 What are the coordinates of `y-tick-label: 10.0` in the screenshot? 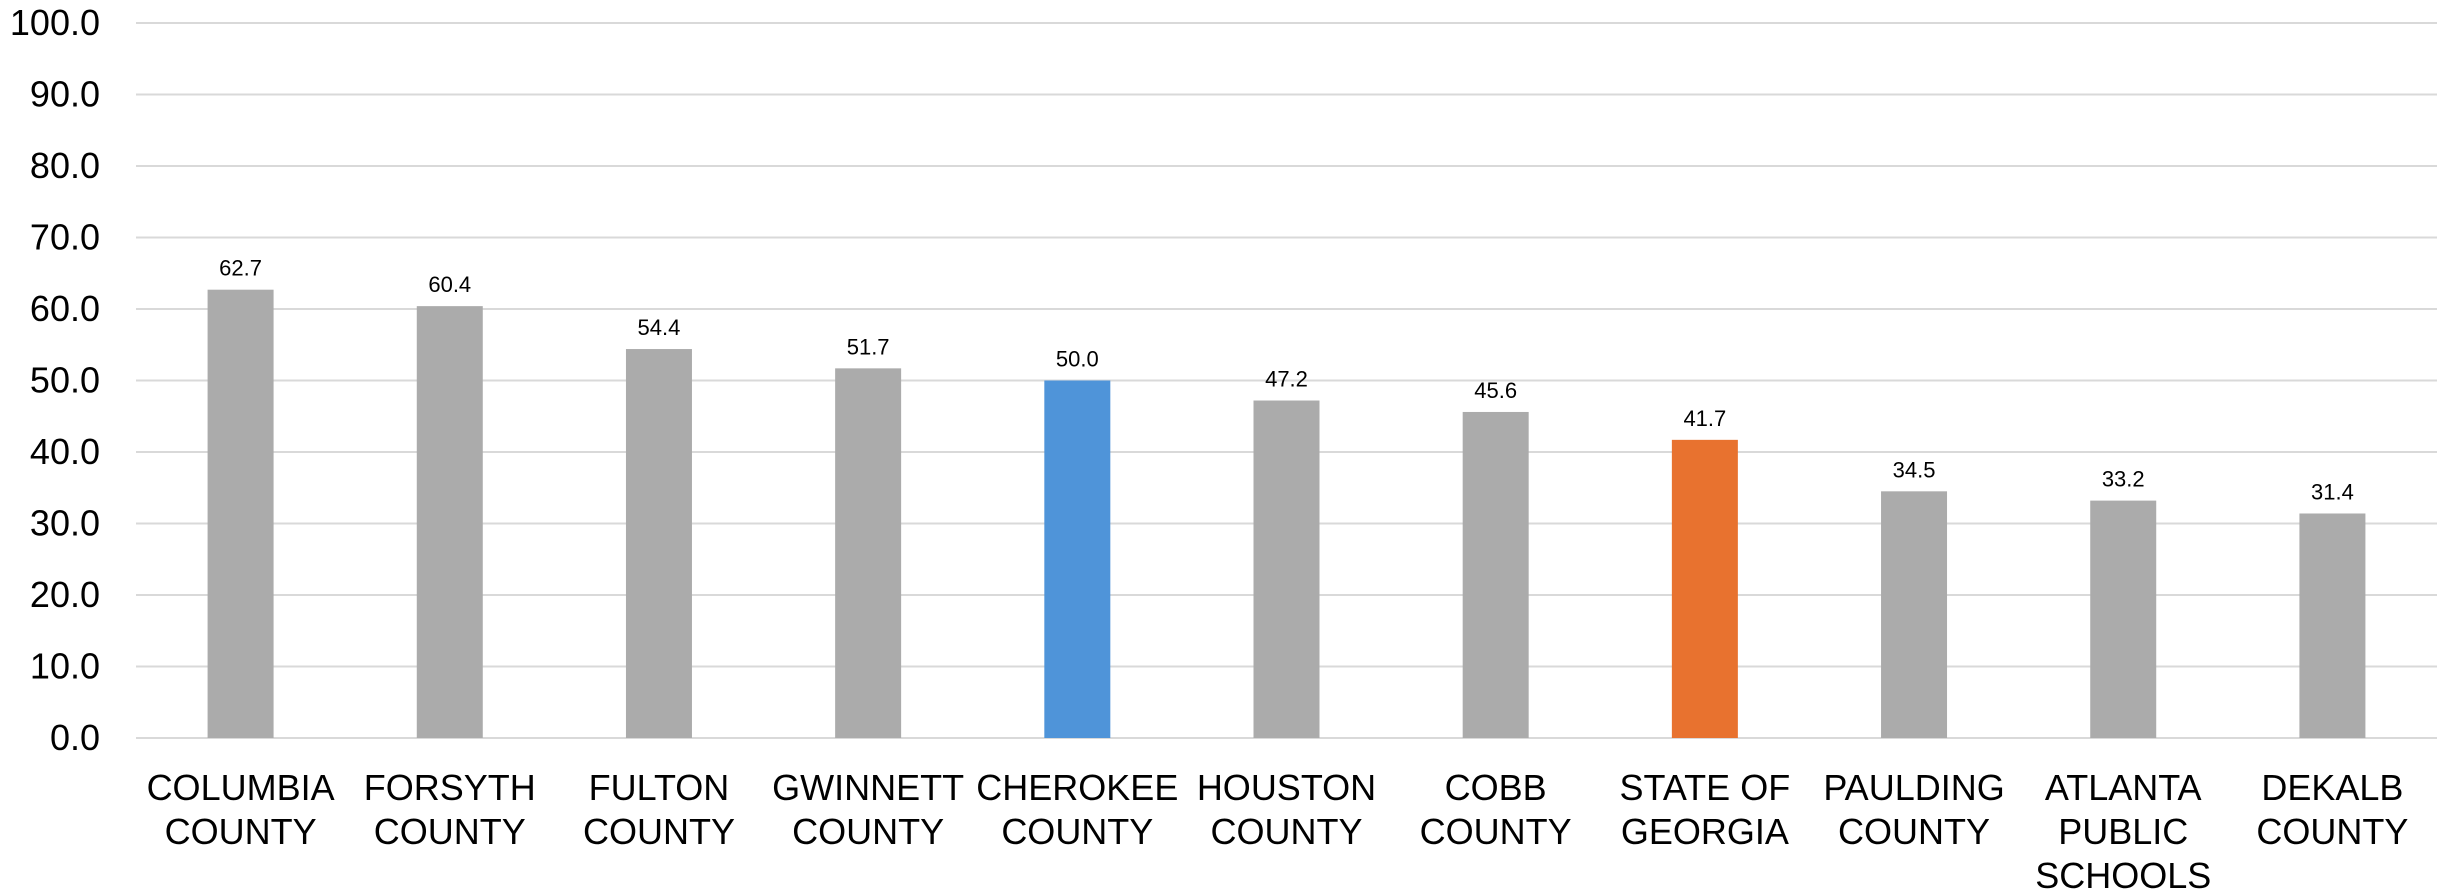 It's located at (65, 666).